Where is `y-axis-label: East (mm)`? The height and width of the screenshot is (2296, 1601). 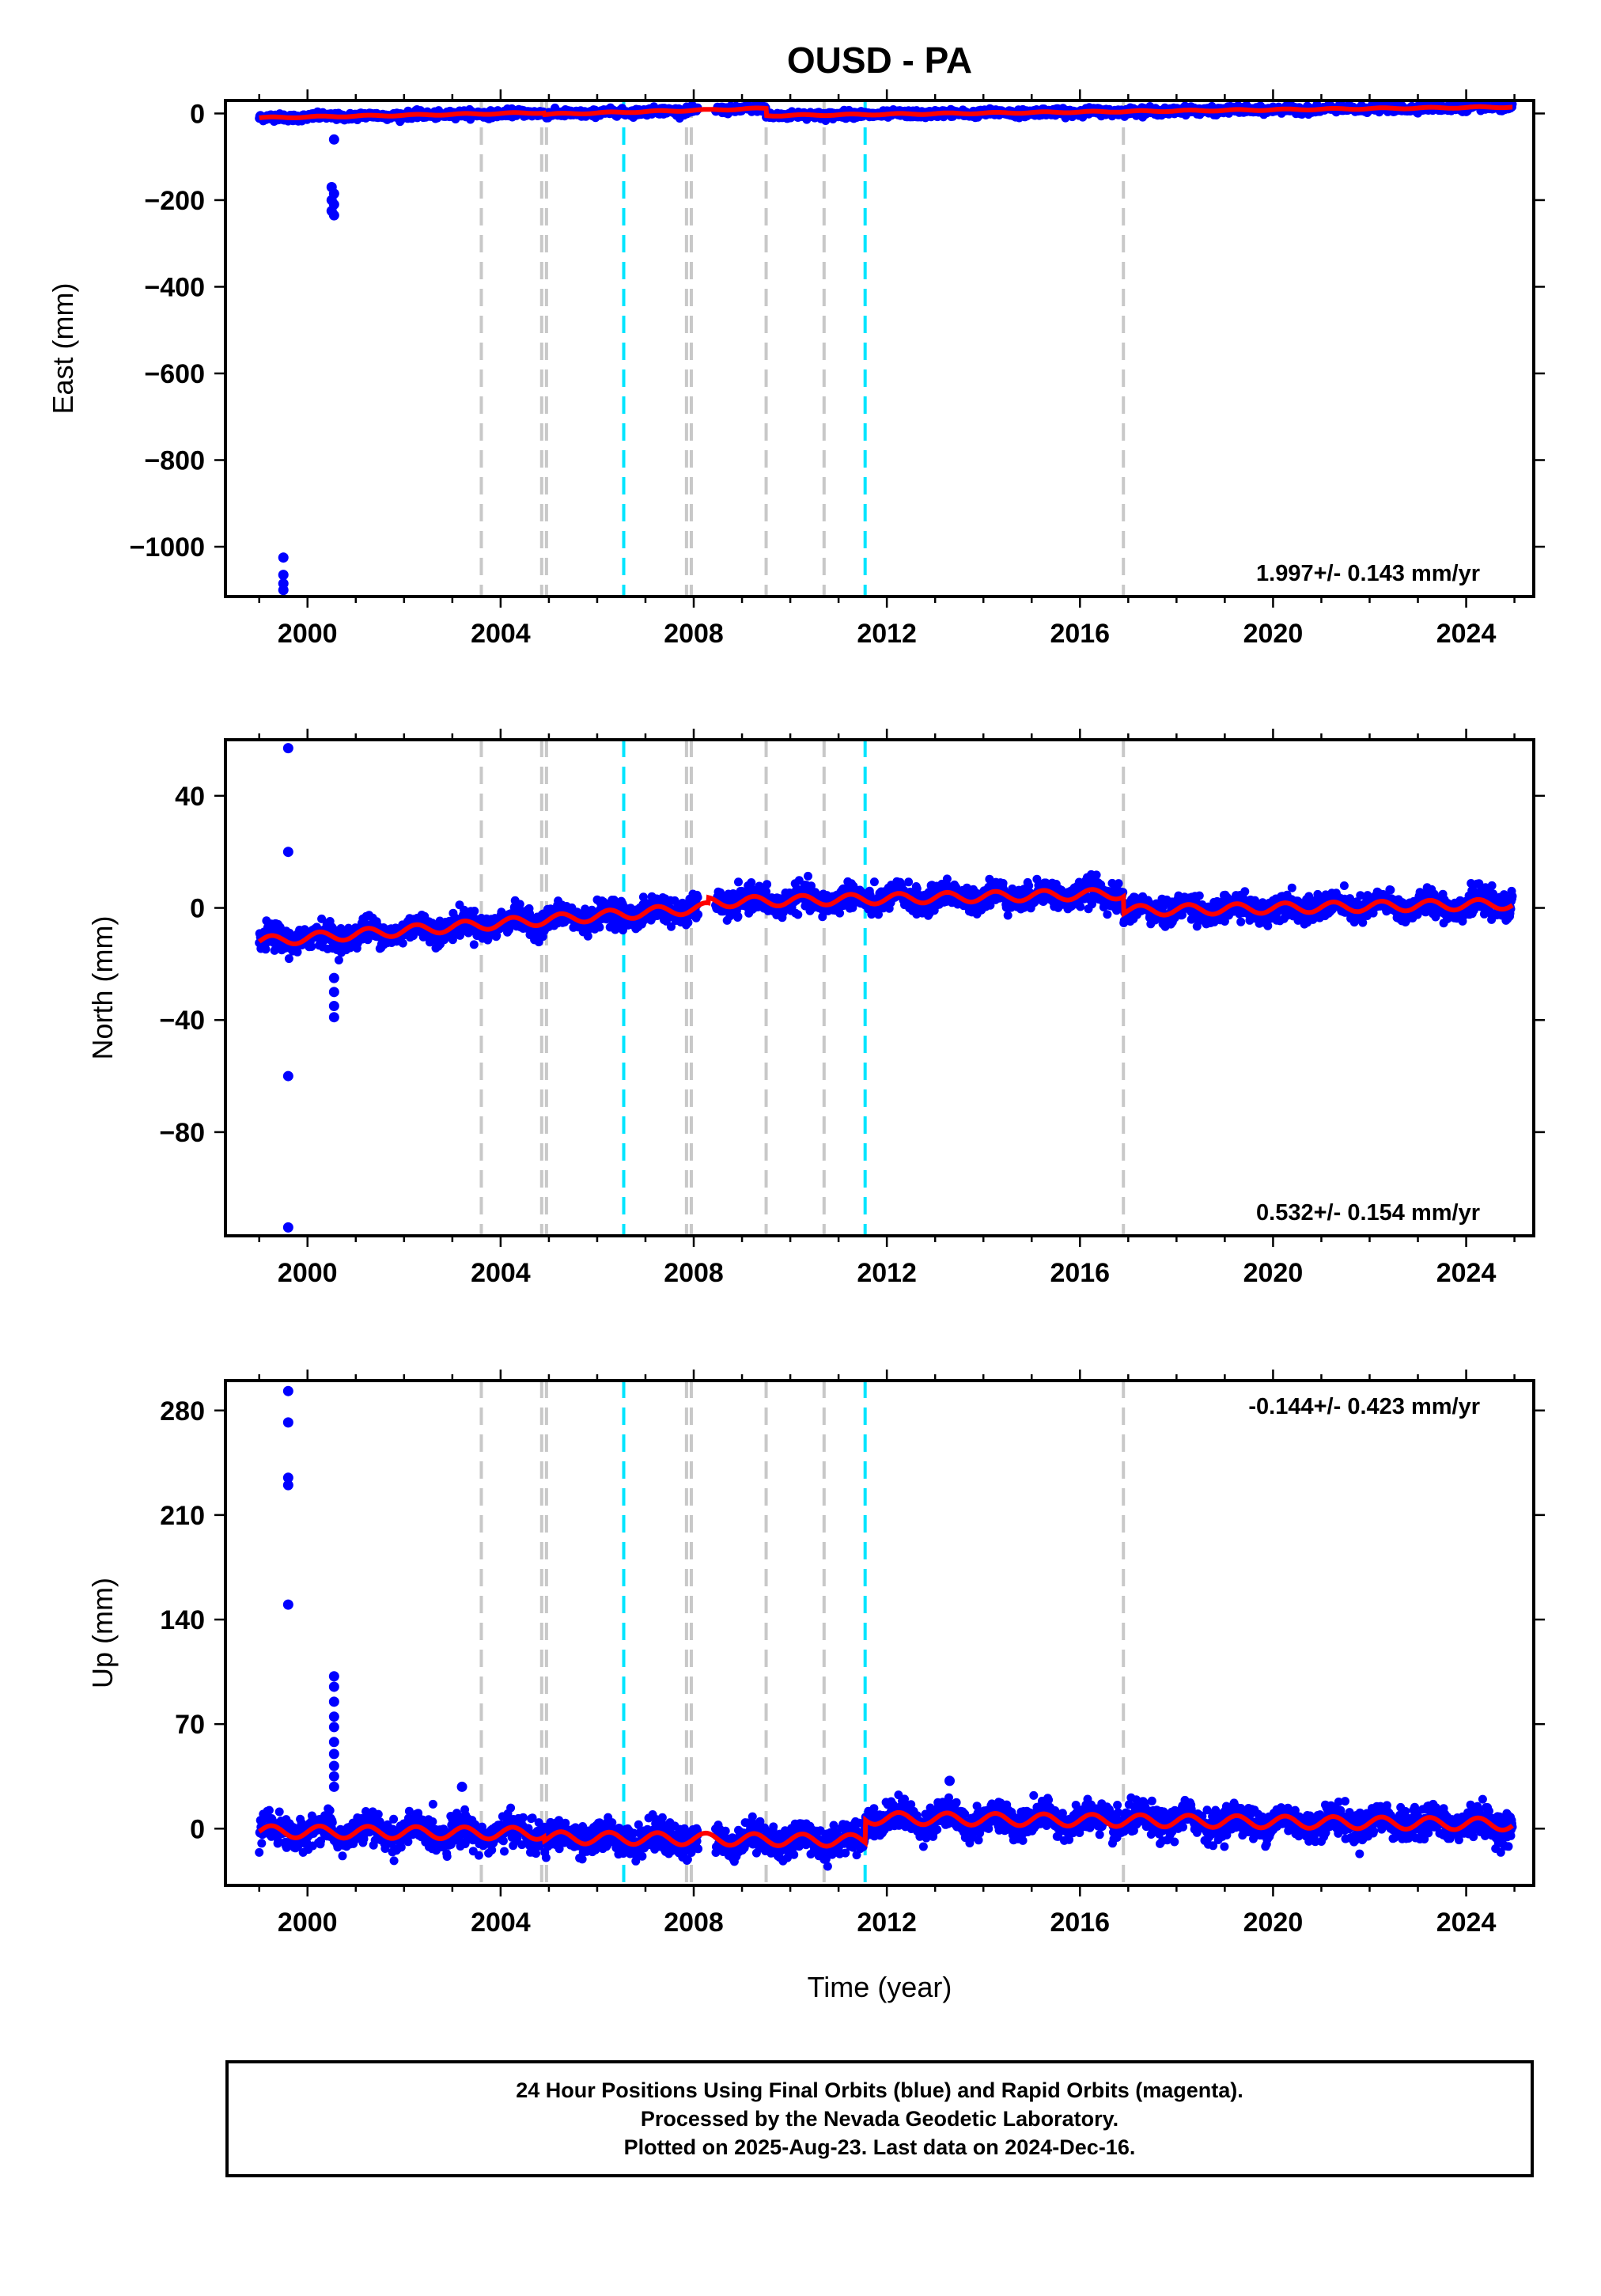 y-axis-label: East (mm) is located at coordinates (63, 349).